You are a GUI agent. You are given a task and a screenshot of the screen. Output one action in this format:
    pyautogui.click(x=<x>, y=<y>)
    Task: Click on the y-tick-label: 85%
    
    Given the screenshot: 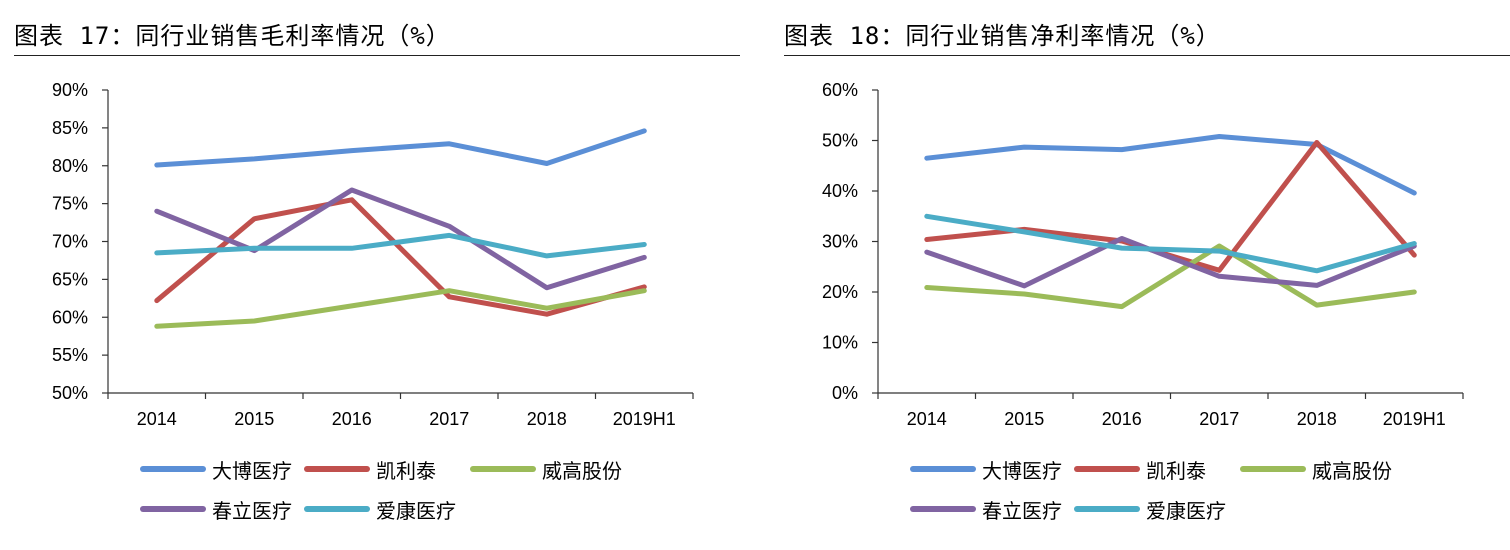 What is the action you would take?
    pyautogui.click(x=70, y=128)
    